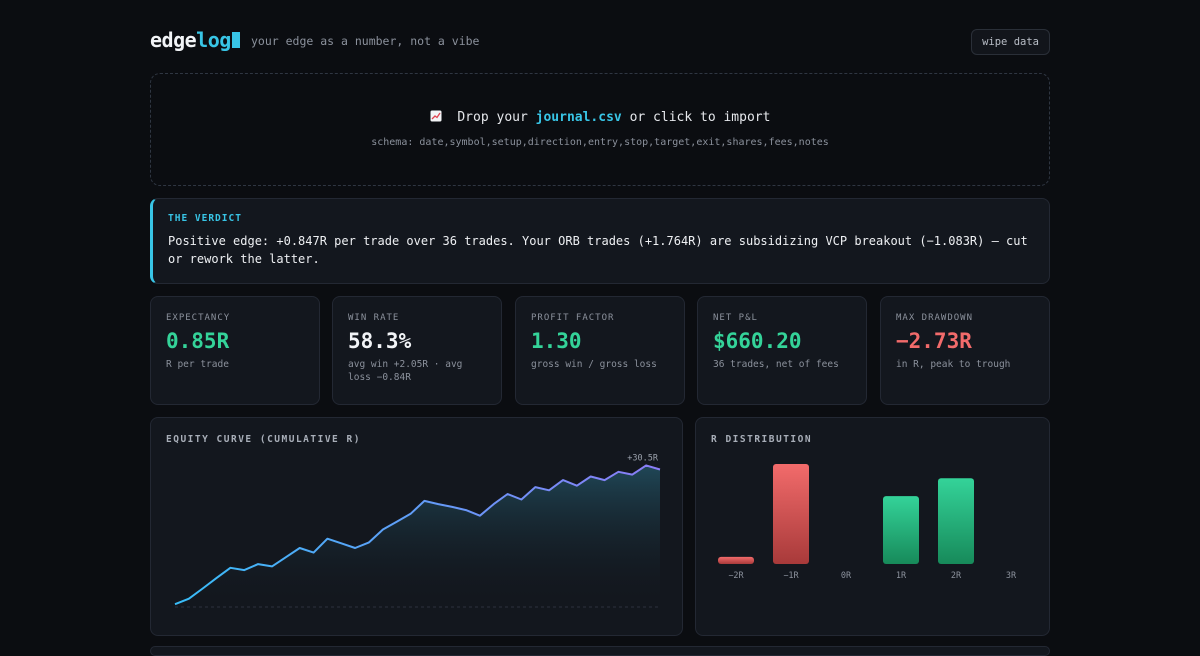 Image resolution: width=1200 pixels, height=656 pixels. What do you see at coordinates (776, 364) in the screenshot?
I see `stat-subtext: 36 trades, net of fees` at bounding box center [776, 364].